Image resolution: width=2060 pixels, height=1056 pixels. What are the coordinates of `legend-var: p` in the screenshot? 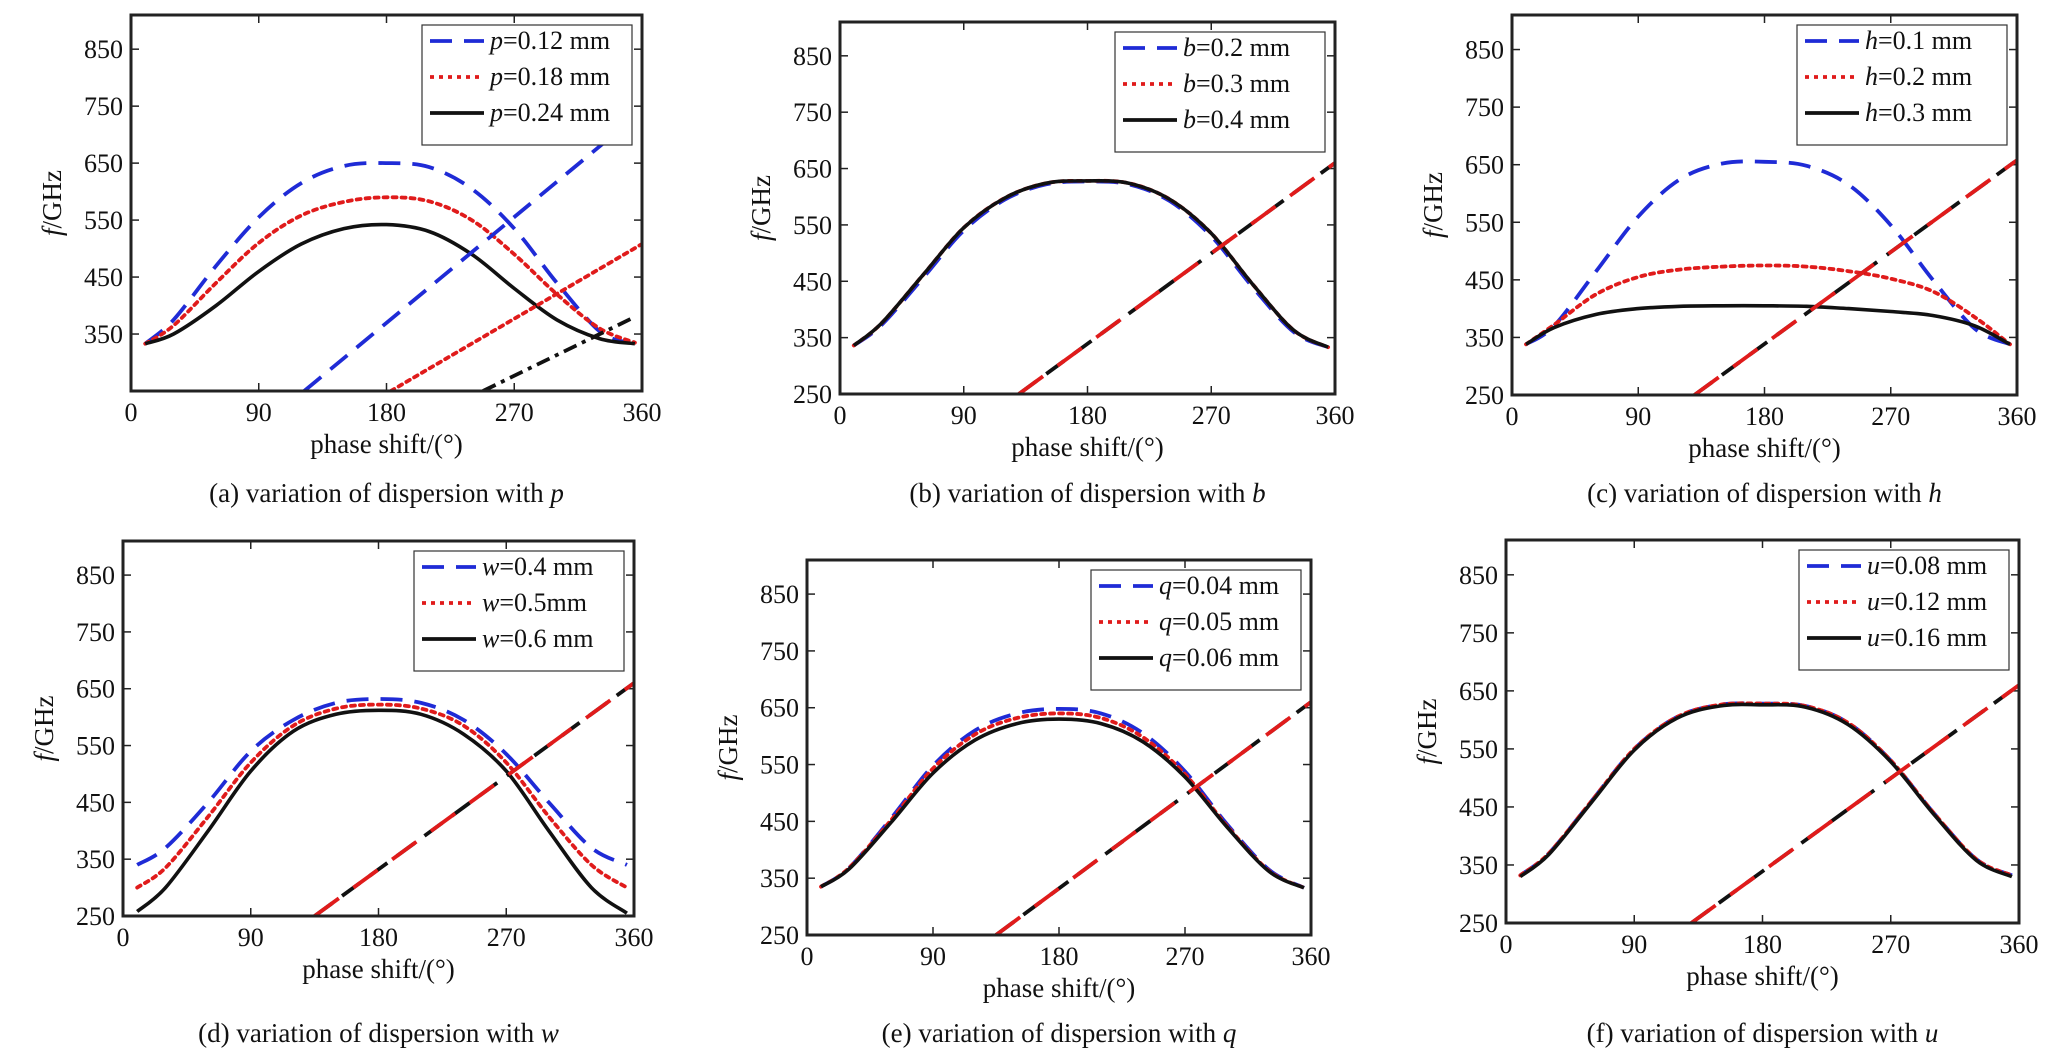 It's located at (495, 76).